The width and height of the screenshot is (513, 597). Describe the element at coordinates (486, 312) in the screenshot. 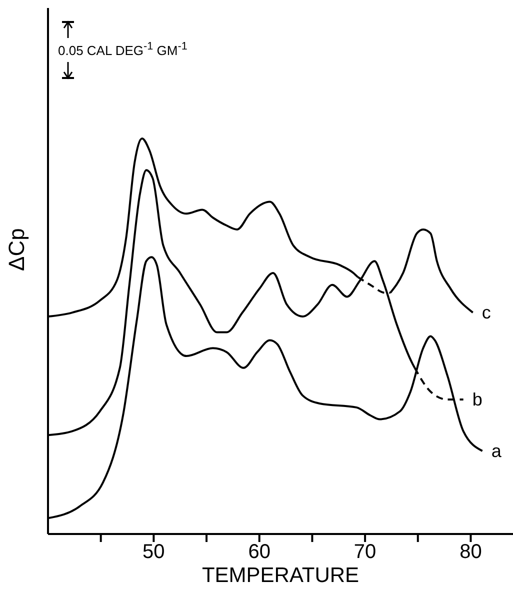

I see `series-label: c` at that location.